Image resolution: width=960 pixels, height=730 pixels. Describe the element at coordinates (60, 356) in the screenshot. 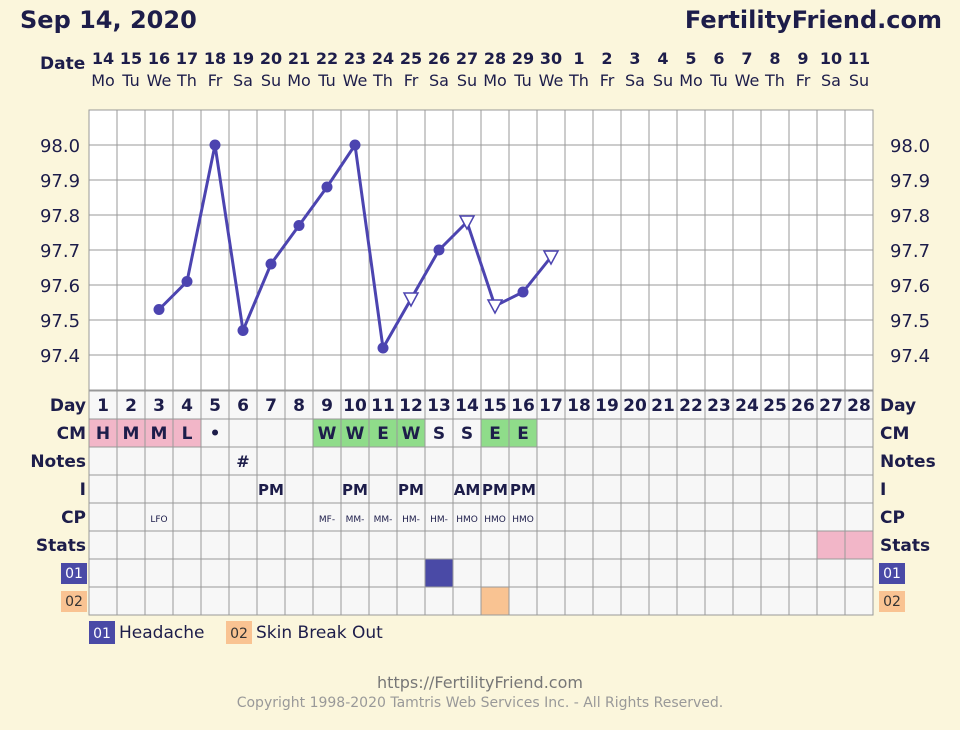

I see `y-tick-label-left: 97.4` at that location.